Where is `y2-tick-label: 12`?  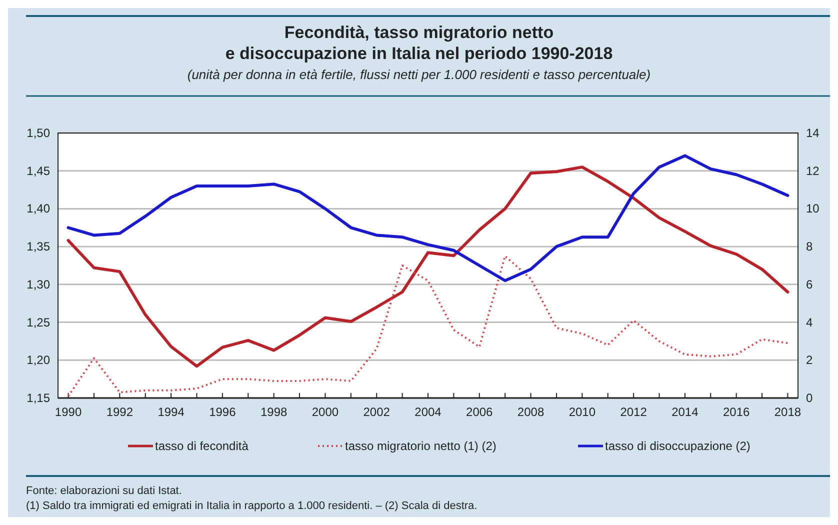
y2-tick-label: 12 is located at coordinates (813, 171).